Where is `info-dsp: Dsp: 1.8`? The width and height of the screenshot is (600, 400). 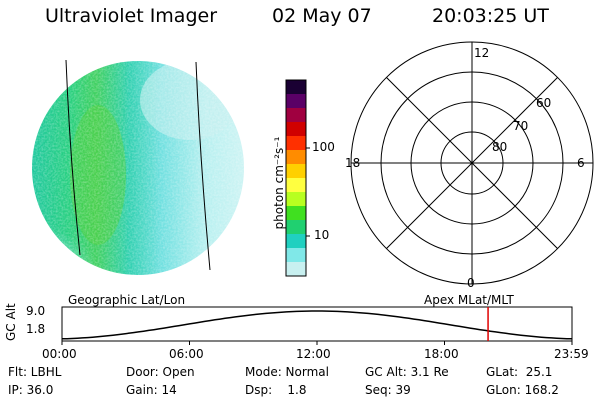 info-dsp: Dsp: 1.8 is located at coordinates (276, 390).